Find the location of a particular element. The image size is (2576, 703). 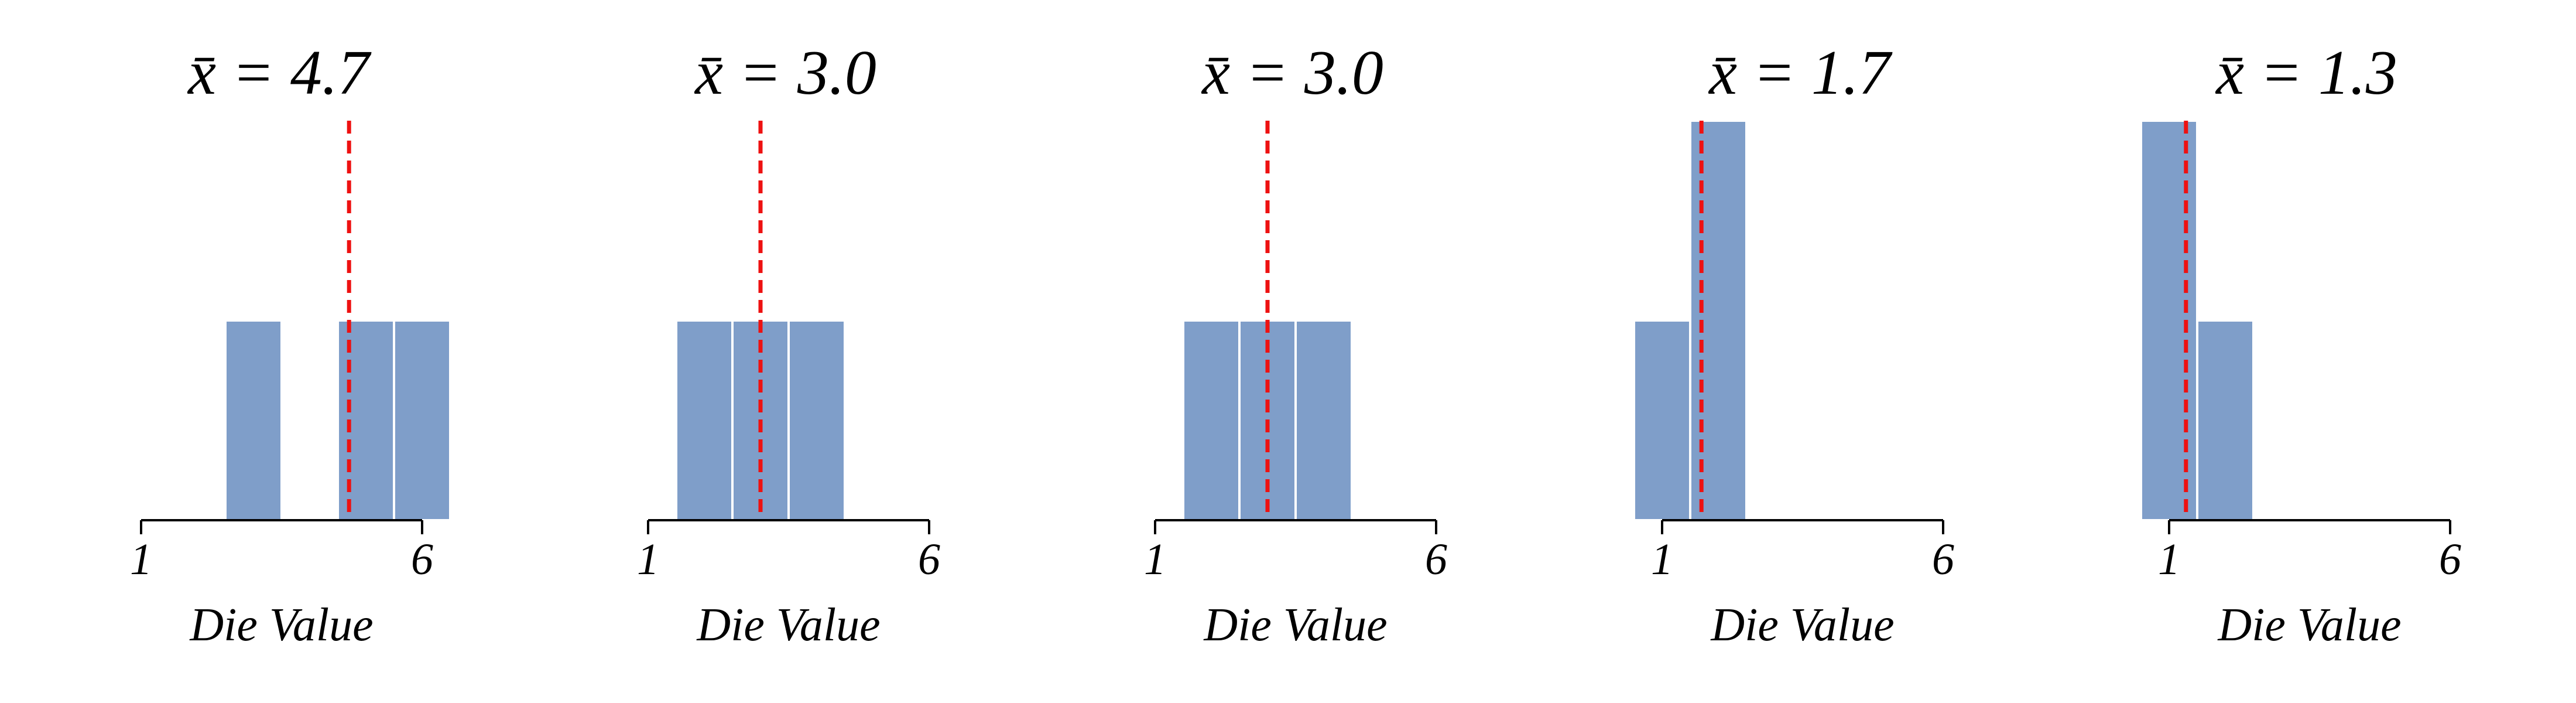

panel-title: x̄ = 1.3 is located at coordinates (2306, 73).